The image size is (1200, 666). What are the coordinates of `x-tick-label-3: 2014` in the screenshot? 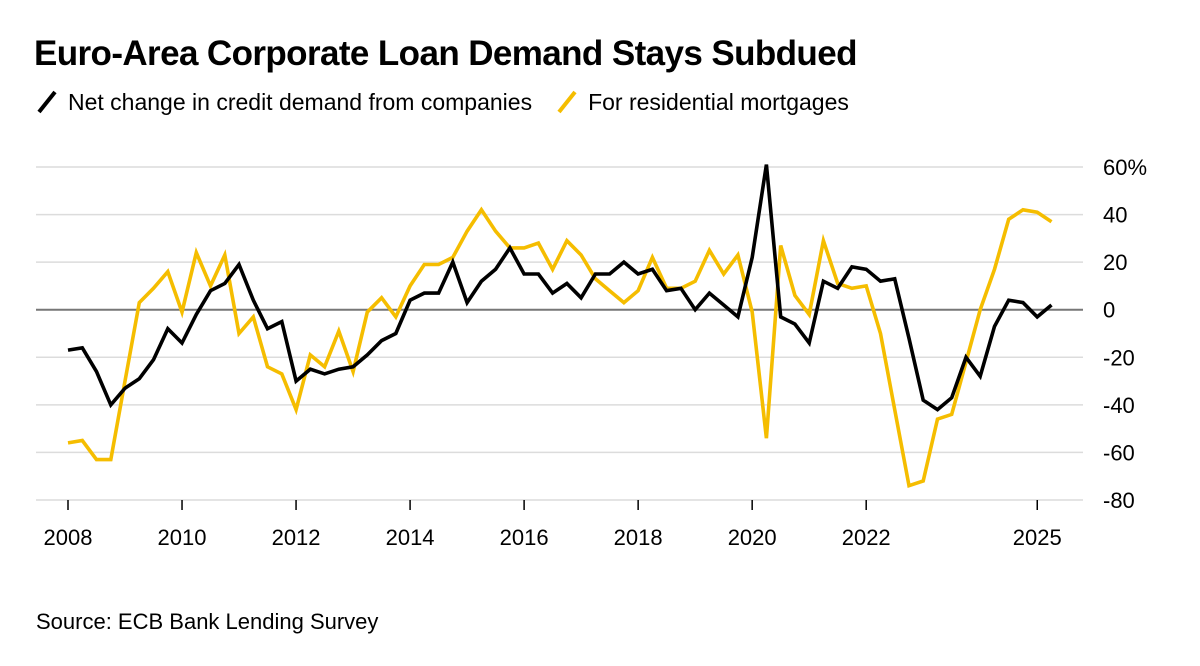 It's located at (410, 537).